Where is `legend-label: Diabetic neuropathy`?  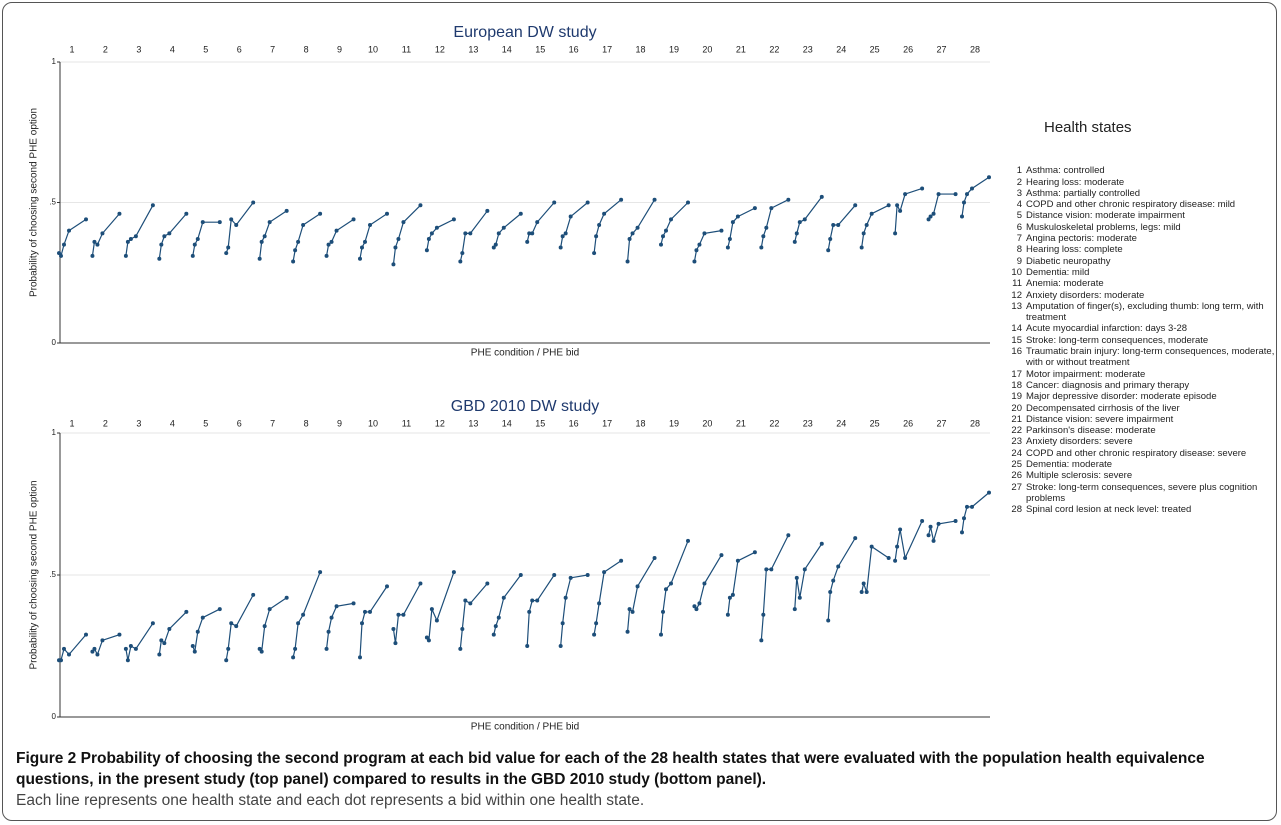
legend-label: Diabetic neuropathy is located at coordinates (1068, 261).